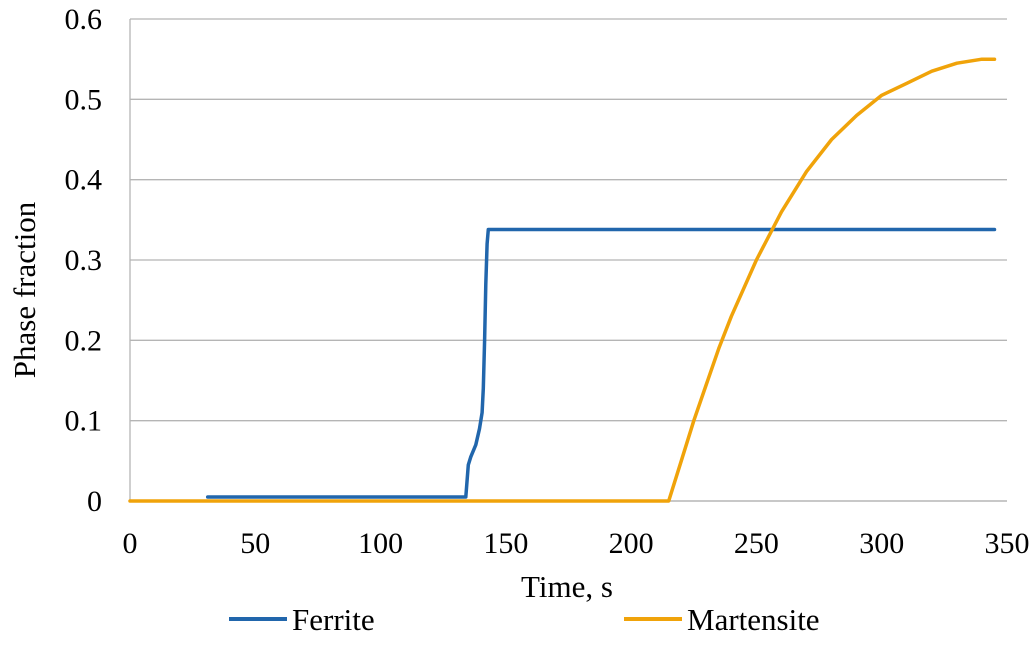  What do you see at coordinates (1007, 543) in the screenshot?
I see `x-tick-label: 350` at bounding box center [1007, 543].